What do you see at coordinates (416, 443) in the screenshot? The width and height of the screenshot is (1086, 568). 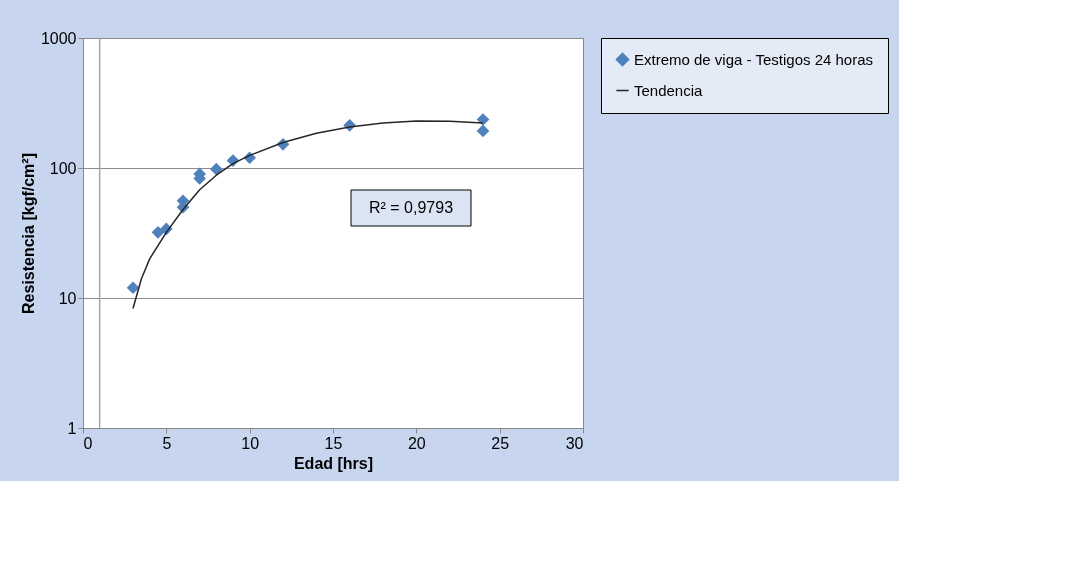 I see `x-tick-label: 20` at bounding box center [416, 443].